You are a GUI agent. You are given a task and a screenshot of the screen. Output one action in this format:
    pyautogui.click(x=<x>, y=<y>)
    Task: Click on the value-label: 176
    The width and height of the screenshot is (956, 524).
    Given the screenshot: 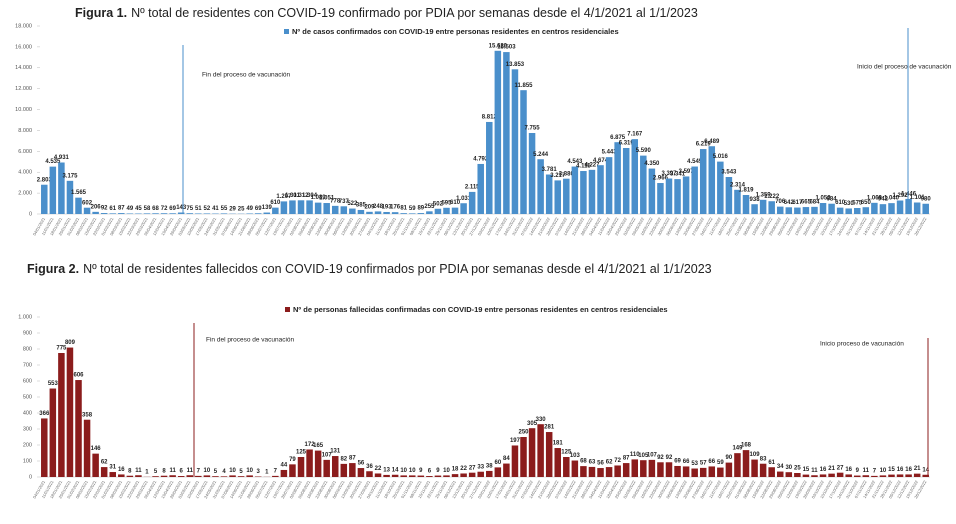 What is the action you would take?
    pyautogui.click(x=395, y=208)
    